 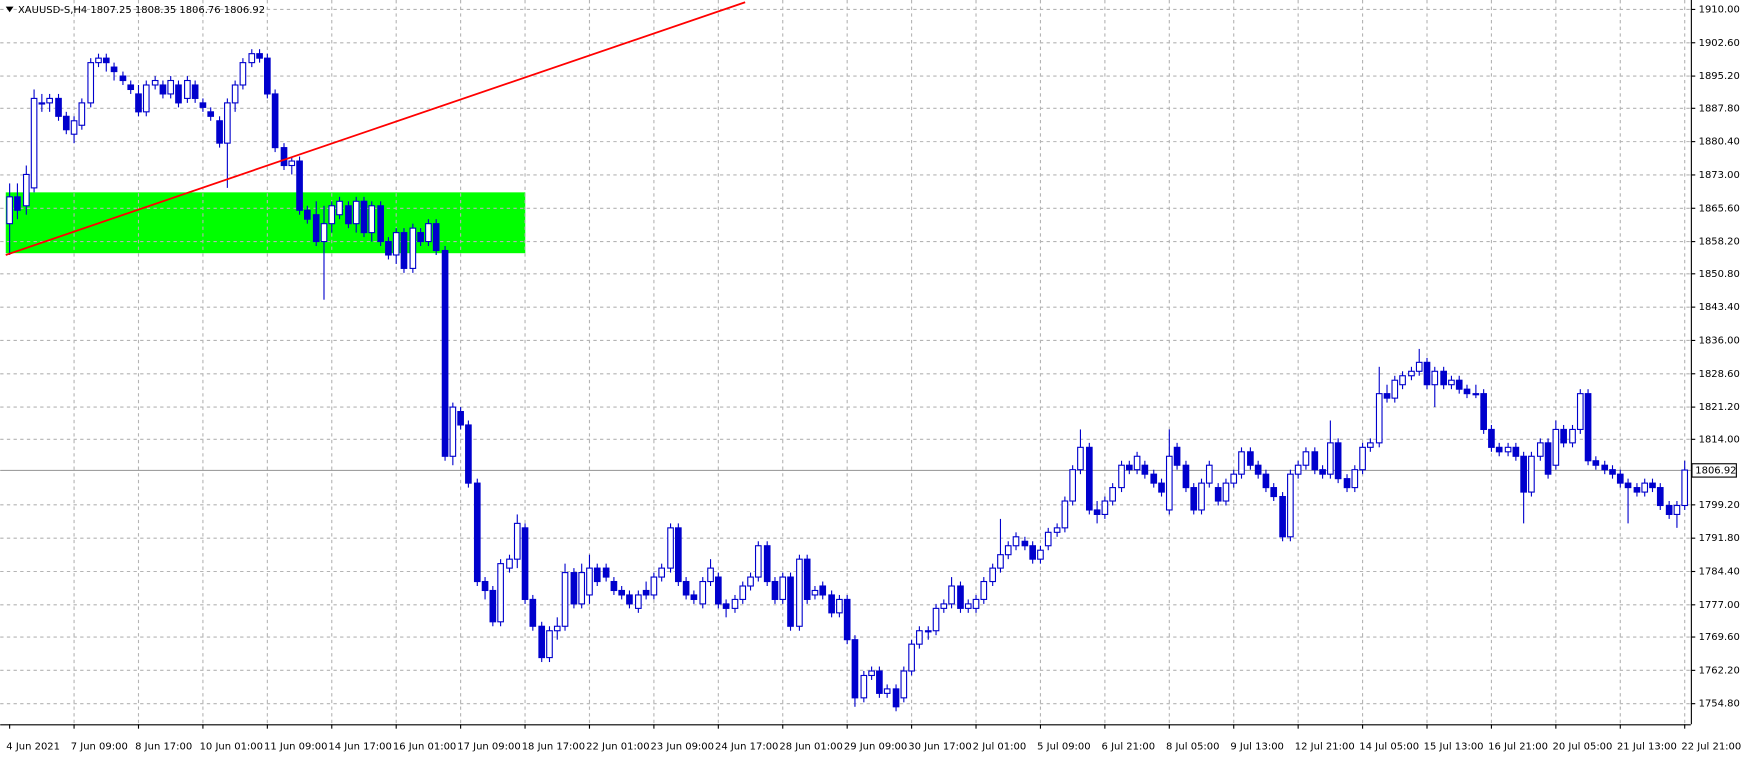 What do you see at coordinates (33, 746) in the screenshot?
I see `x-tick-label: 4 Jun 2021` at bounding box center [33, 746].